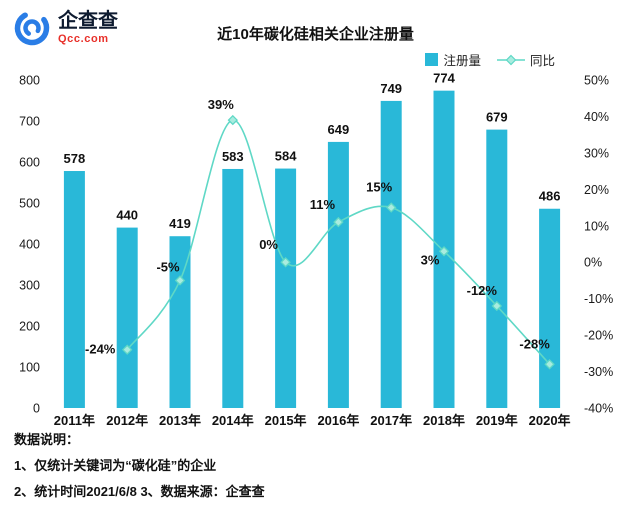 The image size is (631, 517). I want to click on svg-text: 10%, so click(596, 226).